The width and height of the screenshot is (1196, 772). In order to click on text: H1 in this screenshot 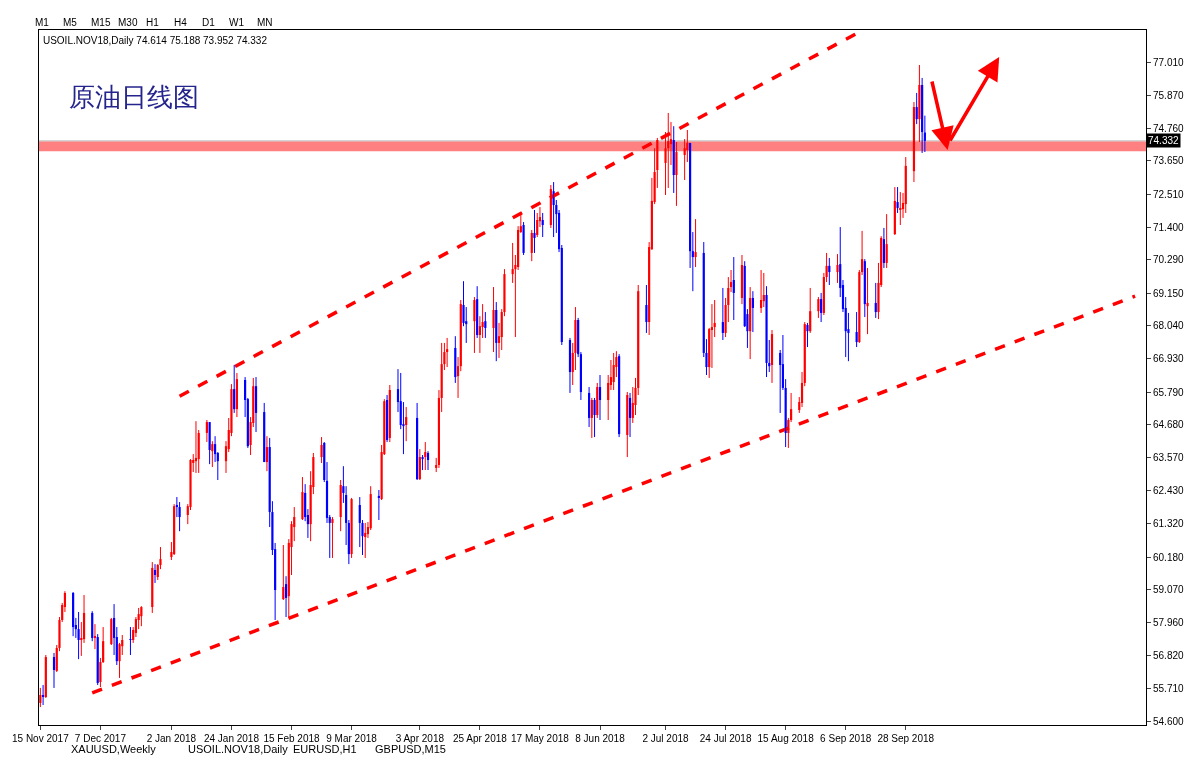, I will do `click(153, 22)`.